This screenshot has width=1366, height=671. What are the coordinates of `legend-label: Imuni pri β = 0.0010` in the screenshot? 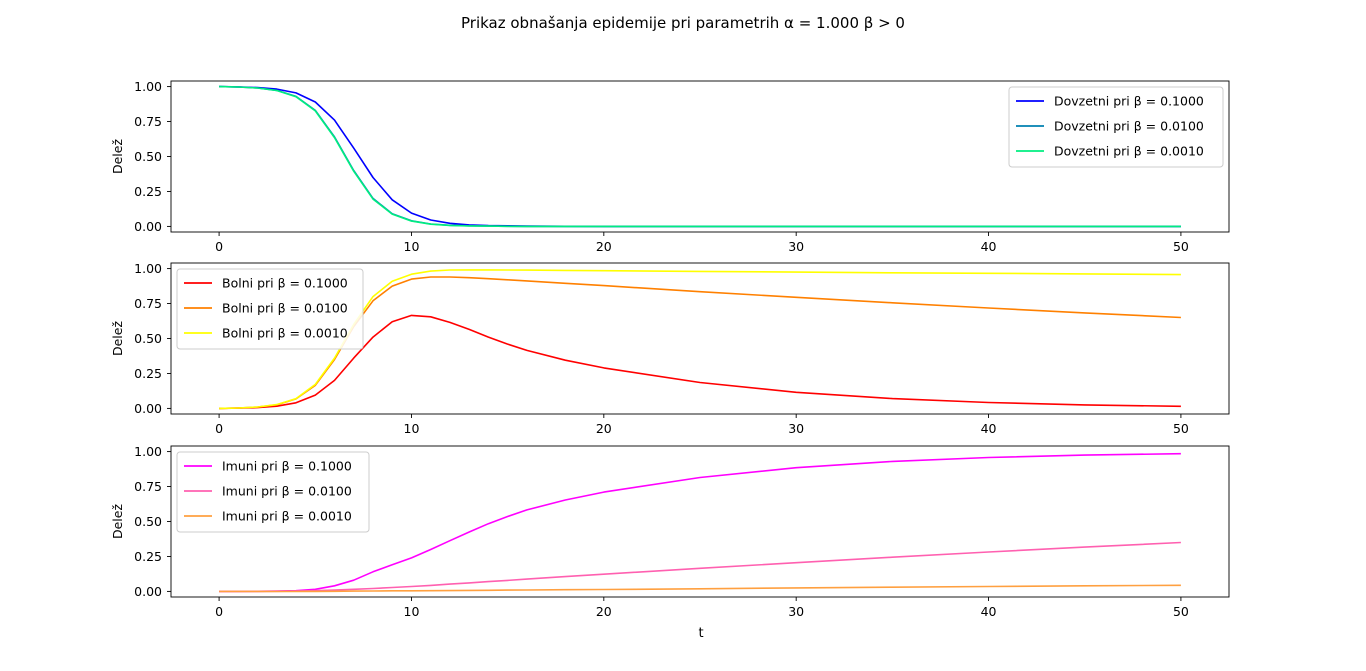 It's located at (287, 516).